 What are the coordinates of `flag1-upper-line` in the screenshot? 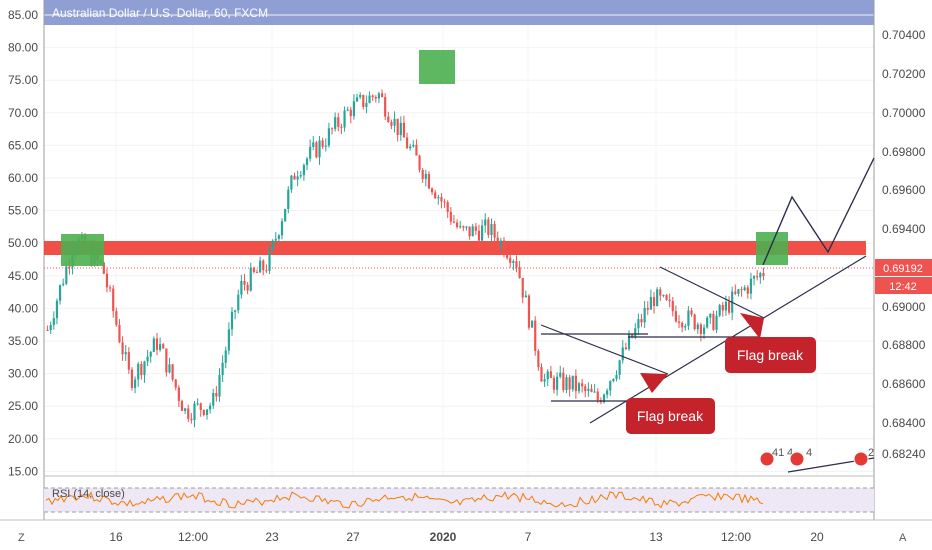 It's located at (604, 349).